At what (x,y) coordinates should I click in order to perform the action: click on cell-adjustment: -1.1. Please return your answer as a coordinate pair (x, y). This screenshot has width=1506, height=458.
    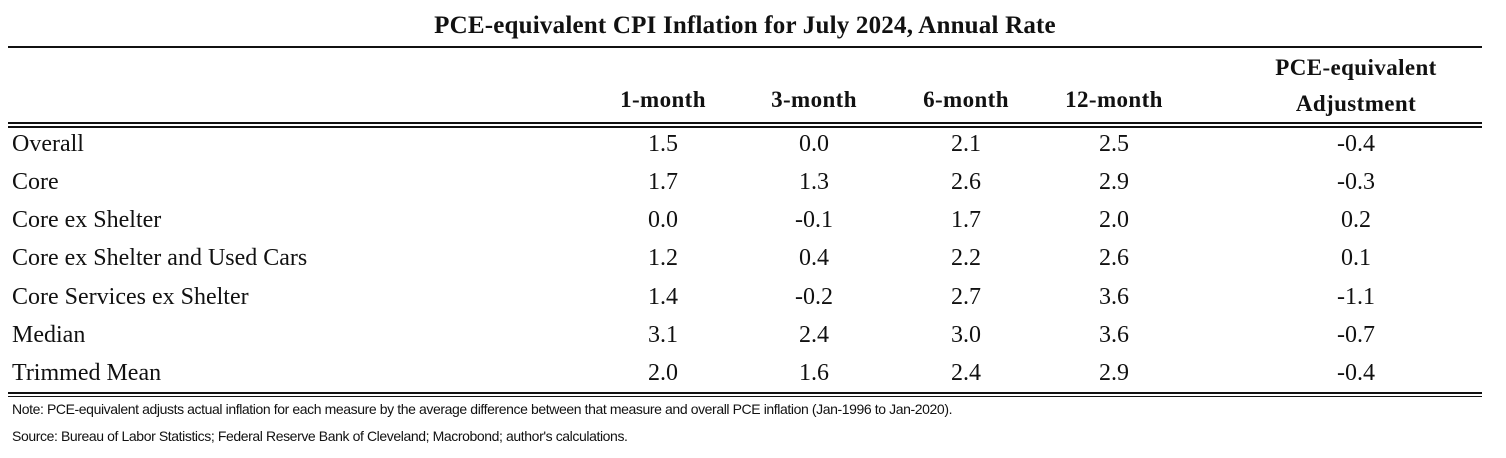
    Looking at the image, I should click on (1356, 297).